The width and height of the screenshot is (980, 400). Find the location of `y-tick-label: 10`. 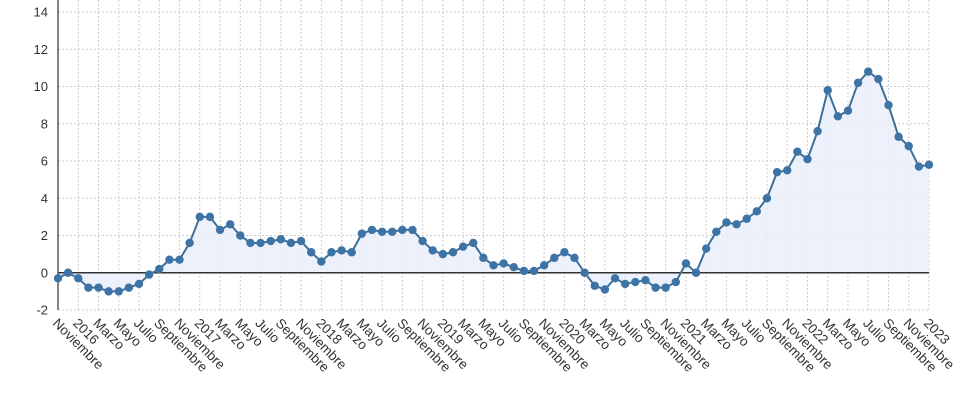

y-tick-label: 10 is located at coordinates (41, 86).